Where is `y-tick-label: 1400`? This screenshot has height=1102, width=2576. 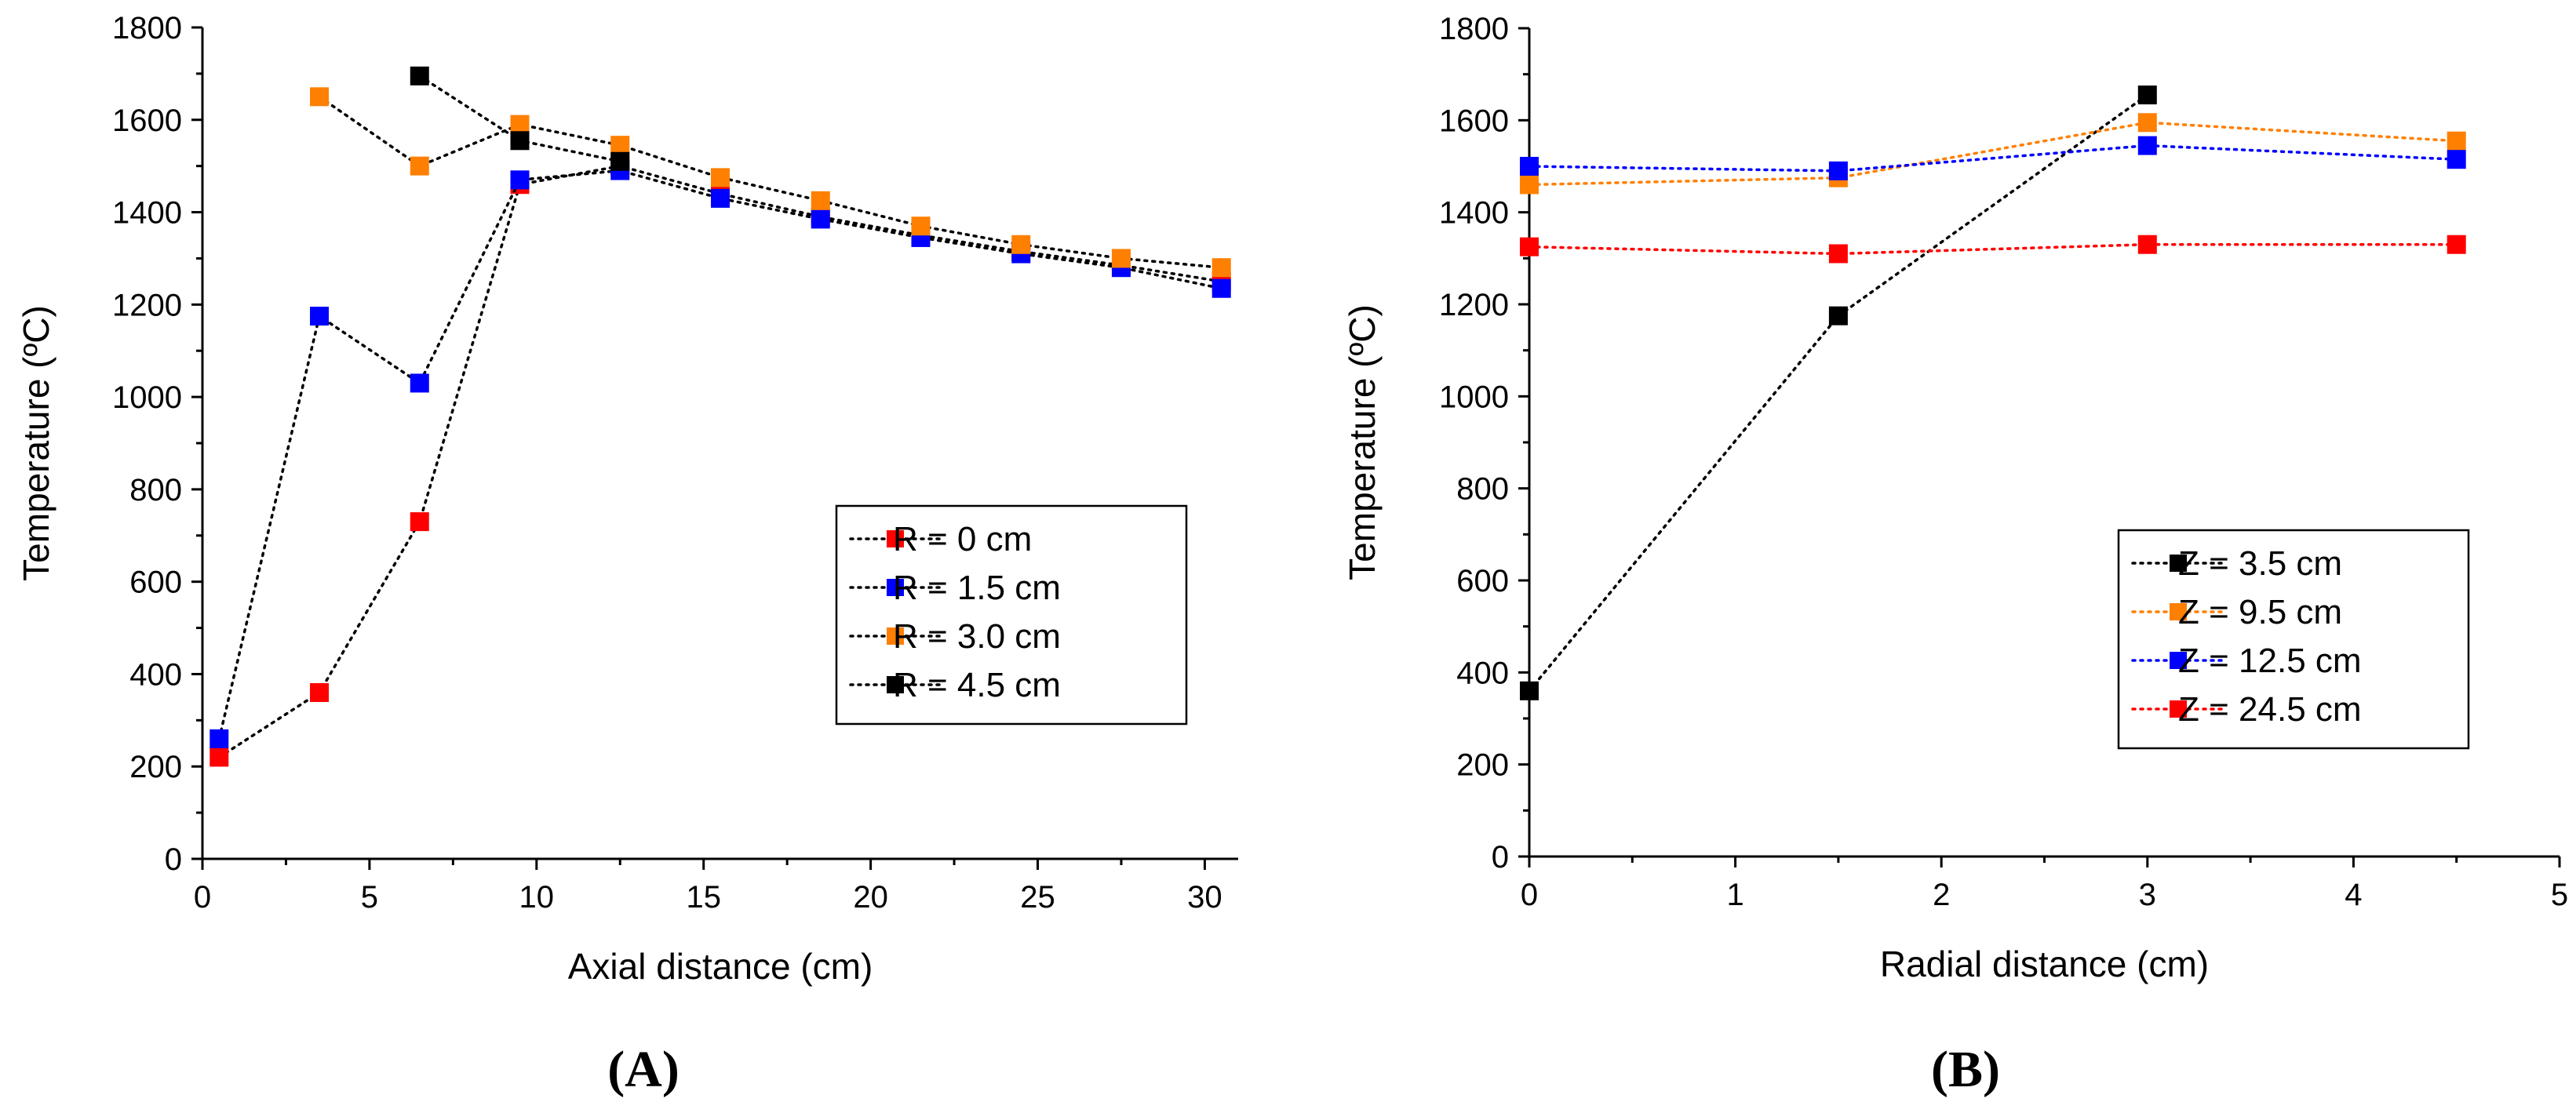
y-tick-label: 1400 is located at coordinates (147, 213).